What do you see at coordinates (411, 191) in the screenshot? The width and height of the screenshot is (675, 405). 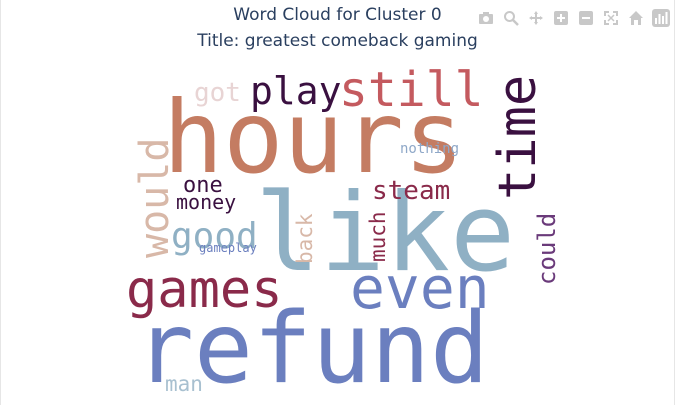 I see `word-steam: steam` at bounding box center [411, 191].